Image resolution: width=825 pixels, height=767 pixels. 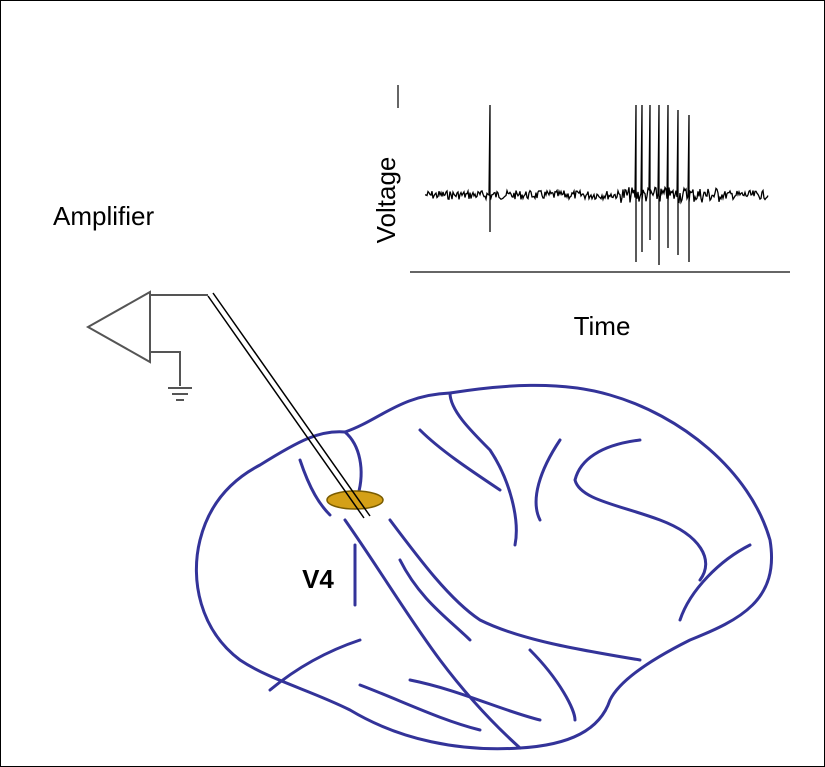 I want to click on recording-site, so click(x=355, y=500).